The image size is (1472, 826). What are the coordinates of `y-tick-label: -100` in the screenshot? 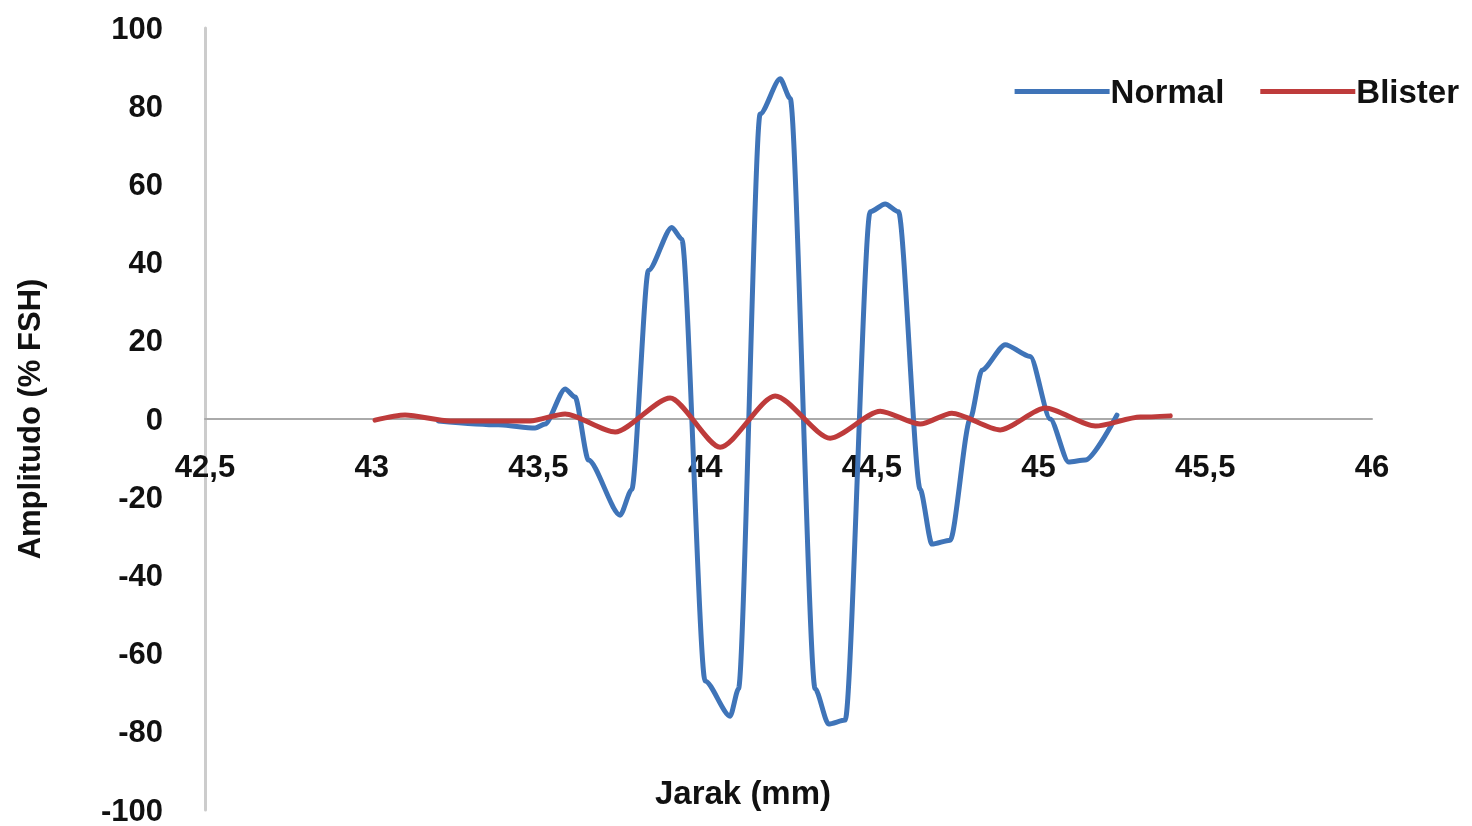 It's located at (131, 809).